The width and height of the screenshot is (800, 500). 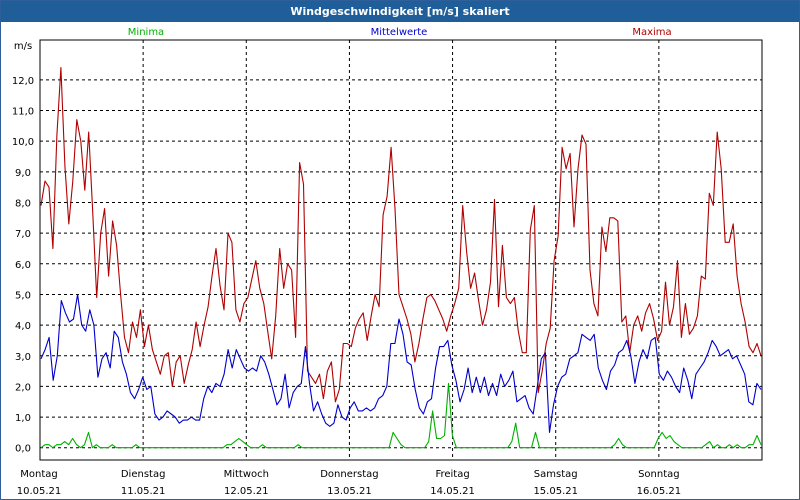 I want to click on y-tick-label: 12,0, so click(x=23, y=81).